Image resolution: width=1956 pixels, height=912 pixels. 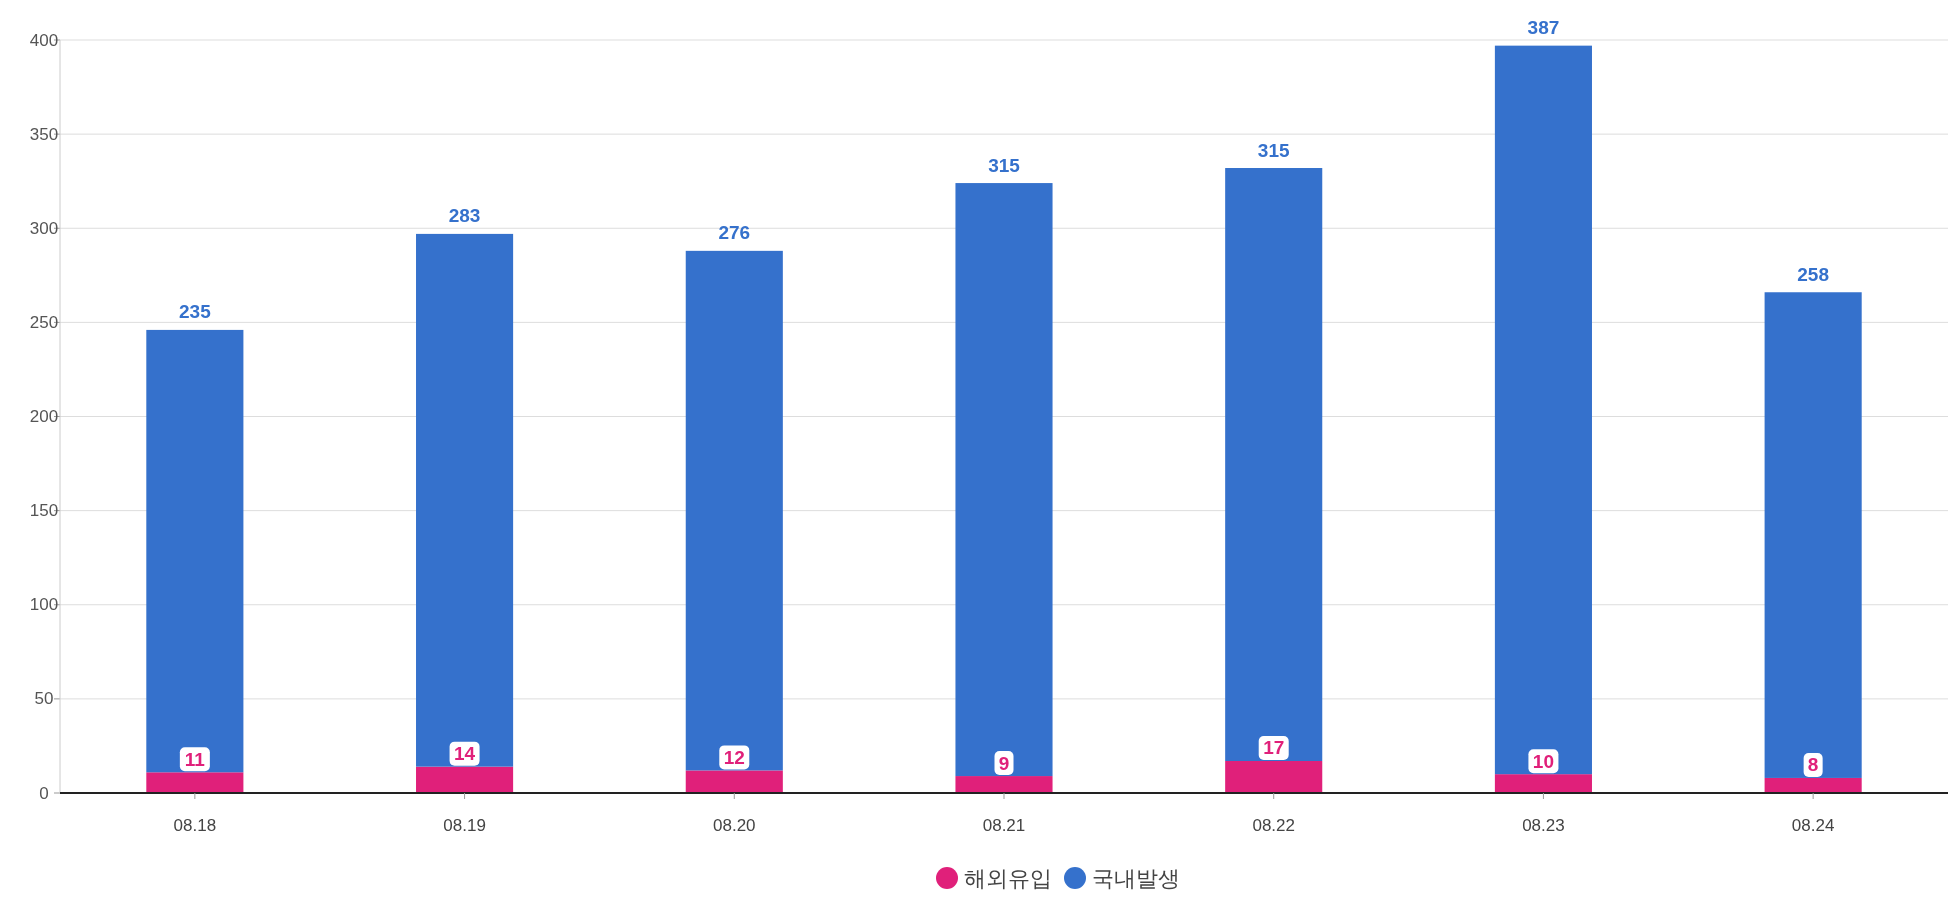 What do you see at coordinates (464, 825) in the screenshot?
I see `x-tick-label: 08.19` at bounding box center [464, 825].